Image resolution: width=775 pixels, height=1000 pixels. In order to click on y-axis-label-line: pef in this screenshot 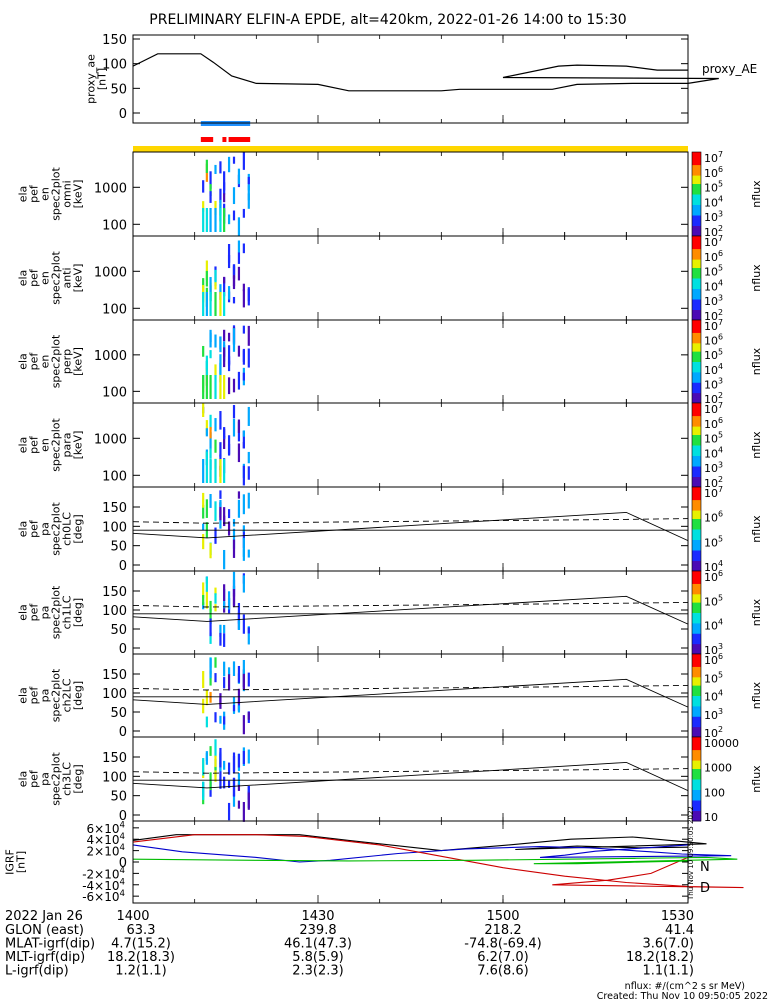, I will do `click(34, 695)`.